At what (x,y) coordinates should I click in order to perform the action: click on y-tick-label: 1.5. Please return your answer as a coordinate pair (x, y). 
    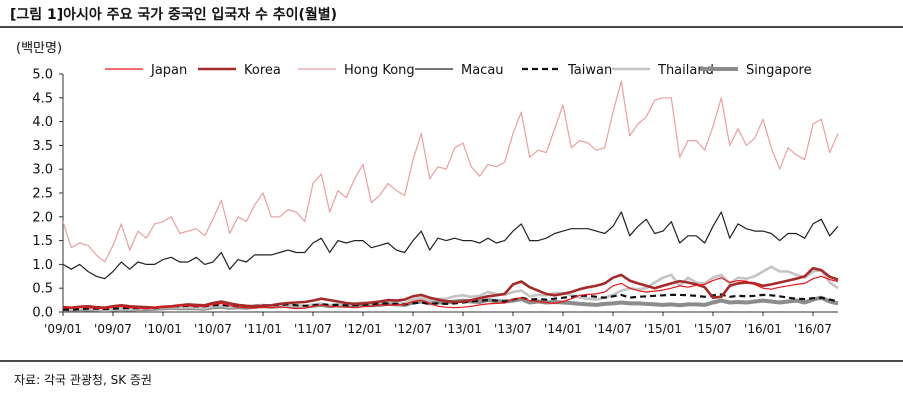
    Looking at the image, I should click on (42, 241).